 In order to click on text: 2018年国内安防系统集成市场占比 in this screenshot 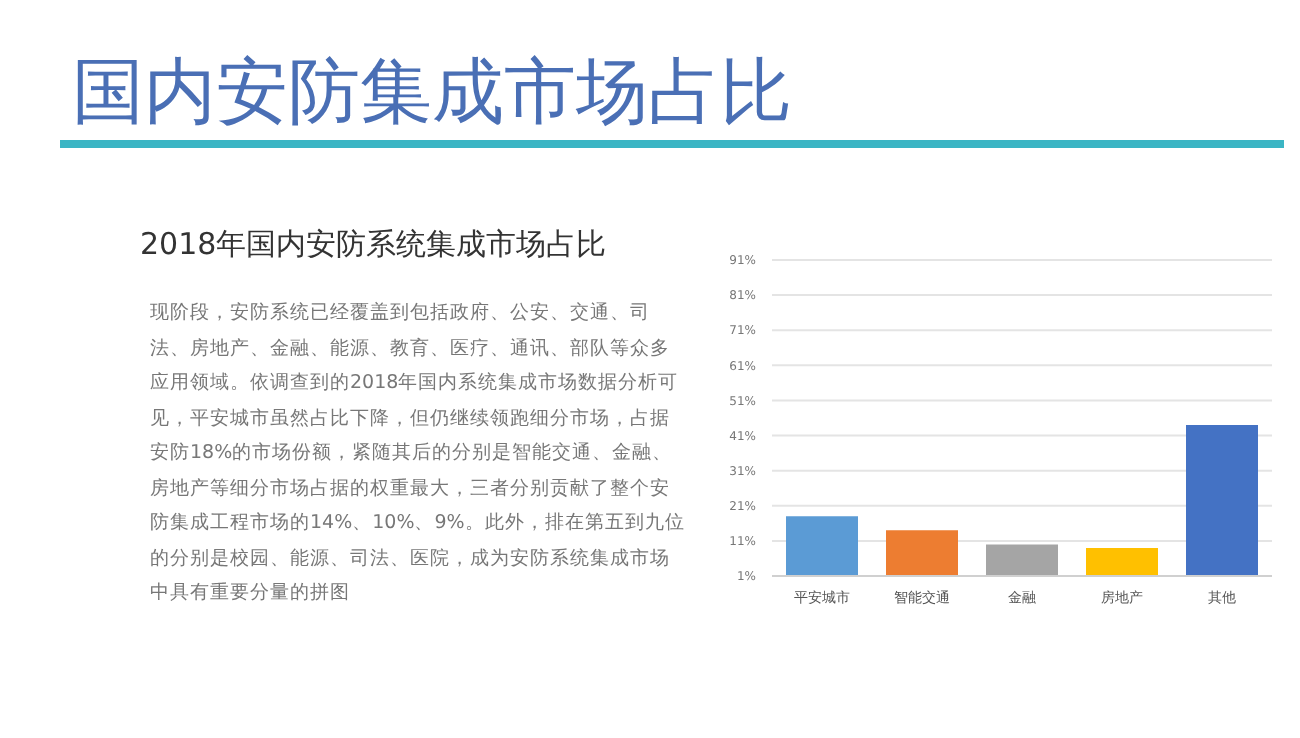, I will do `click(373, 245)`.